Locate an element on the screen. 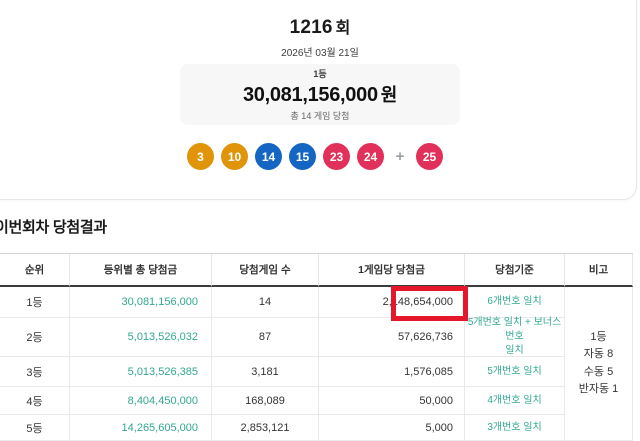  criteria-cell: 6개번호 일치 is located at coordinates (515, 302).